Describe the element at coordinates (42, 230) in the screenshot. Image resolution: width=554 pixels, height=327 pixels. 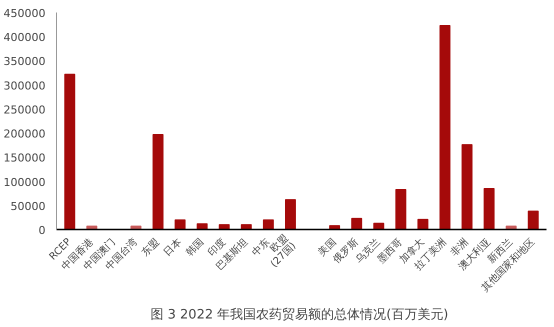
I see `y-tick-label: 0` at that location.